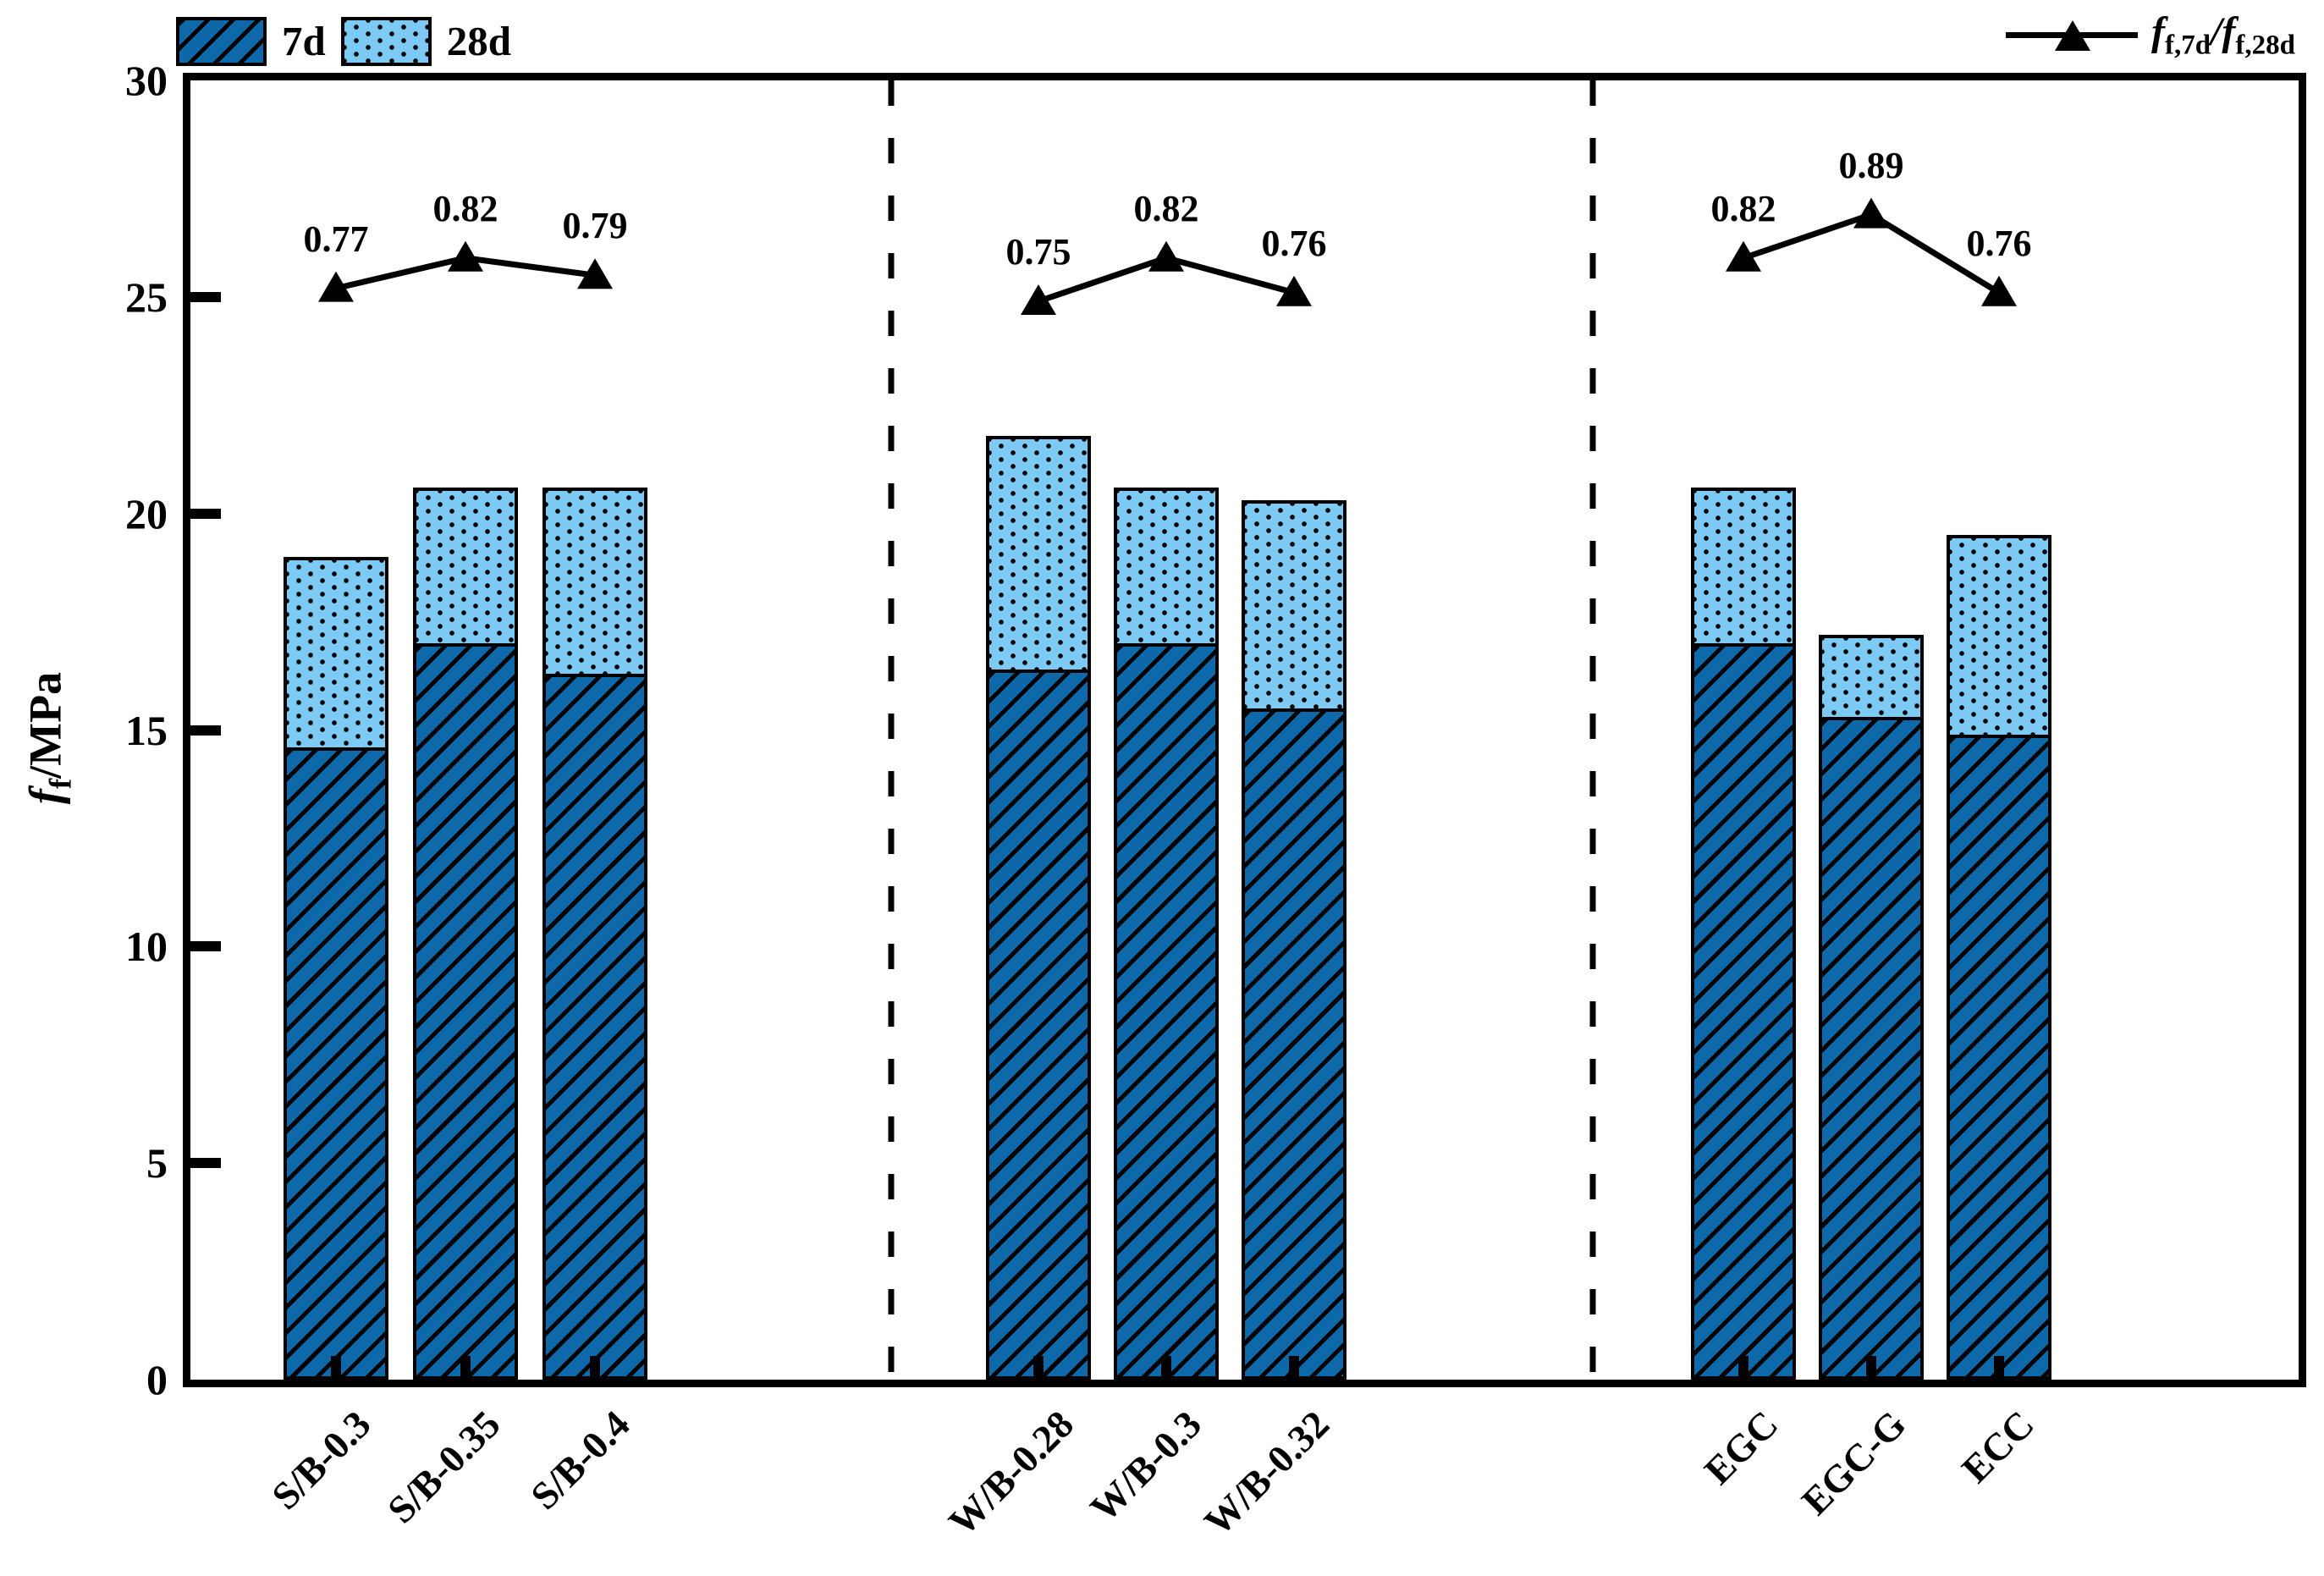 This screenshot has height=1576, width=2324. Describe the element at coordinates (1294, 1368) in the screenshot. I see `x-tick-W/B-0.32` at that location.